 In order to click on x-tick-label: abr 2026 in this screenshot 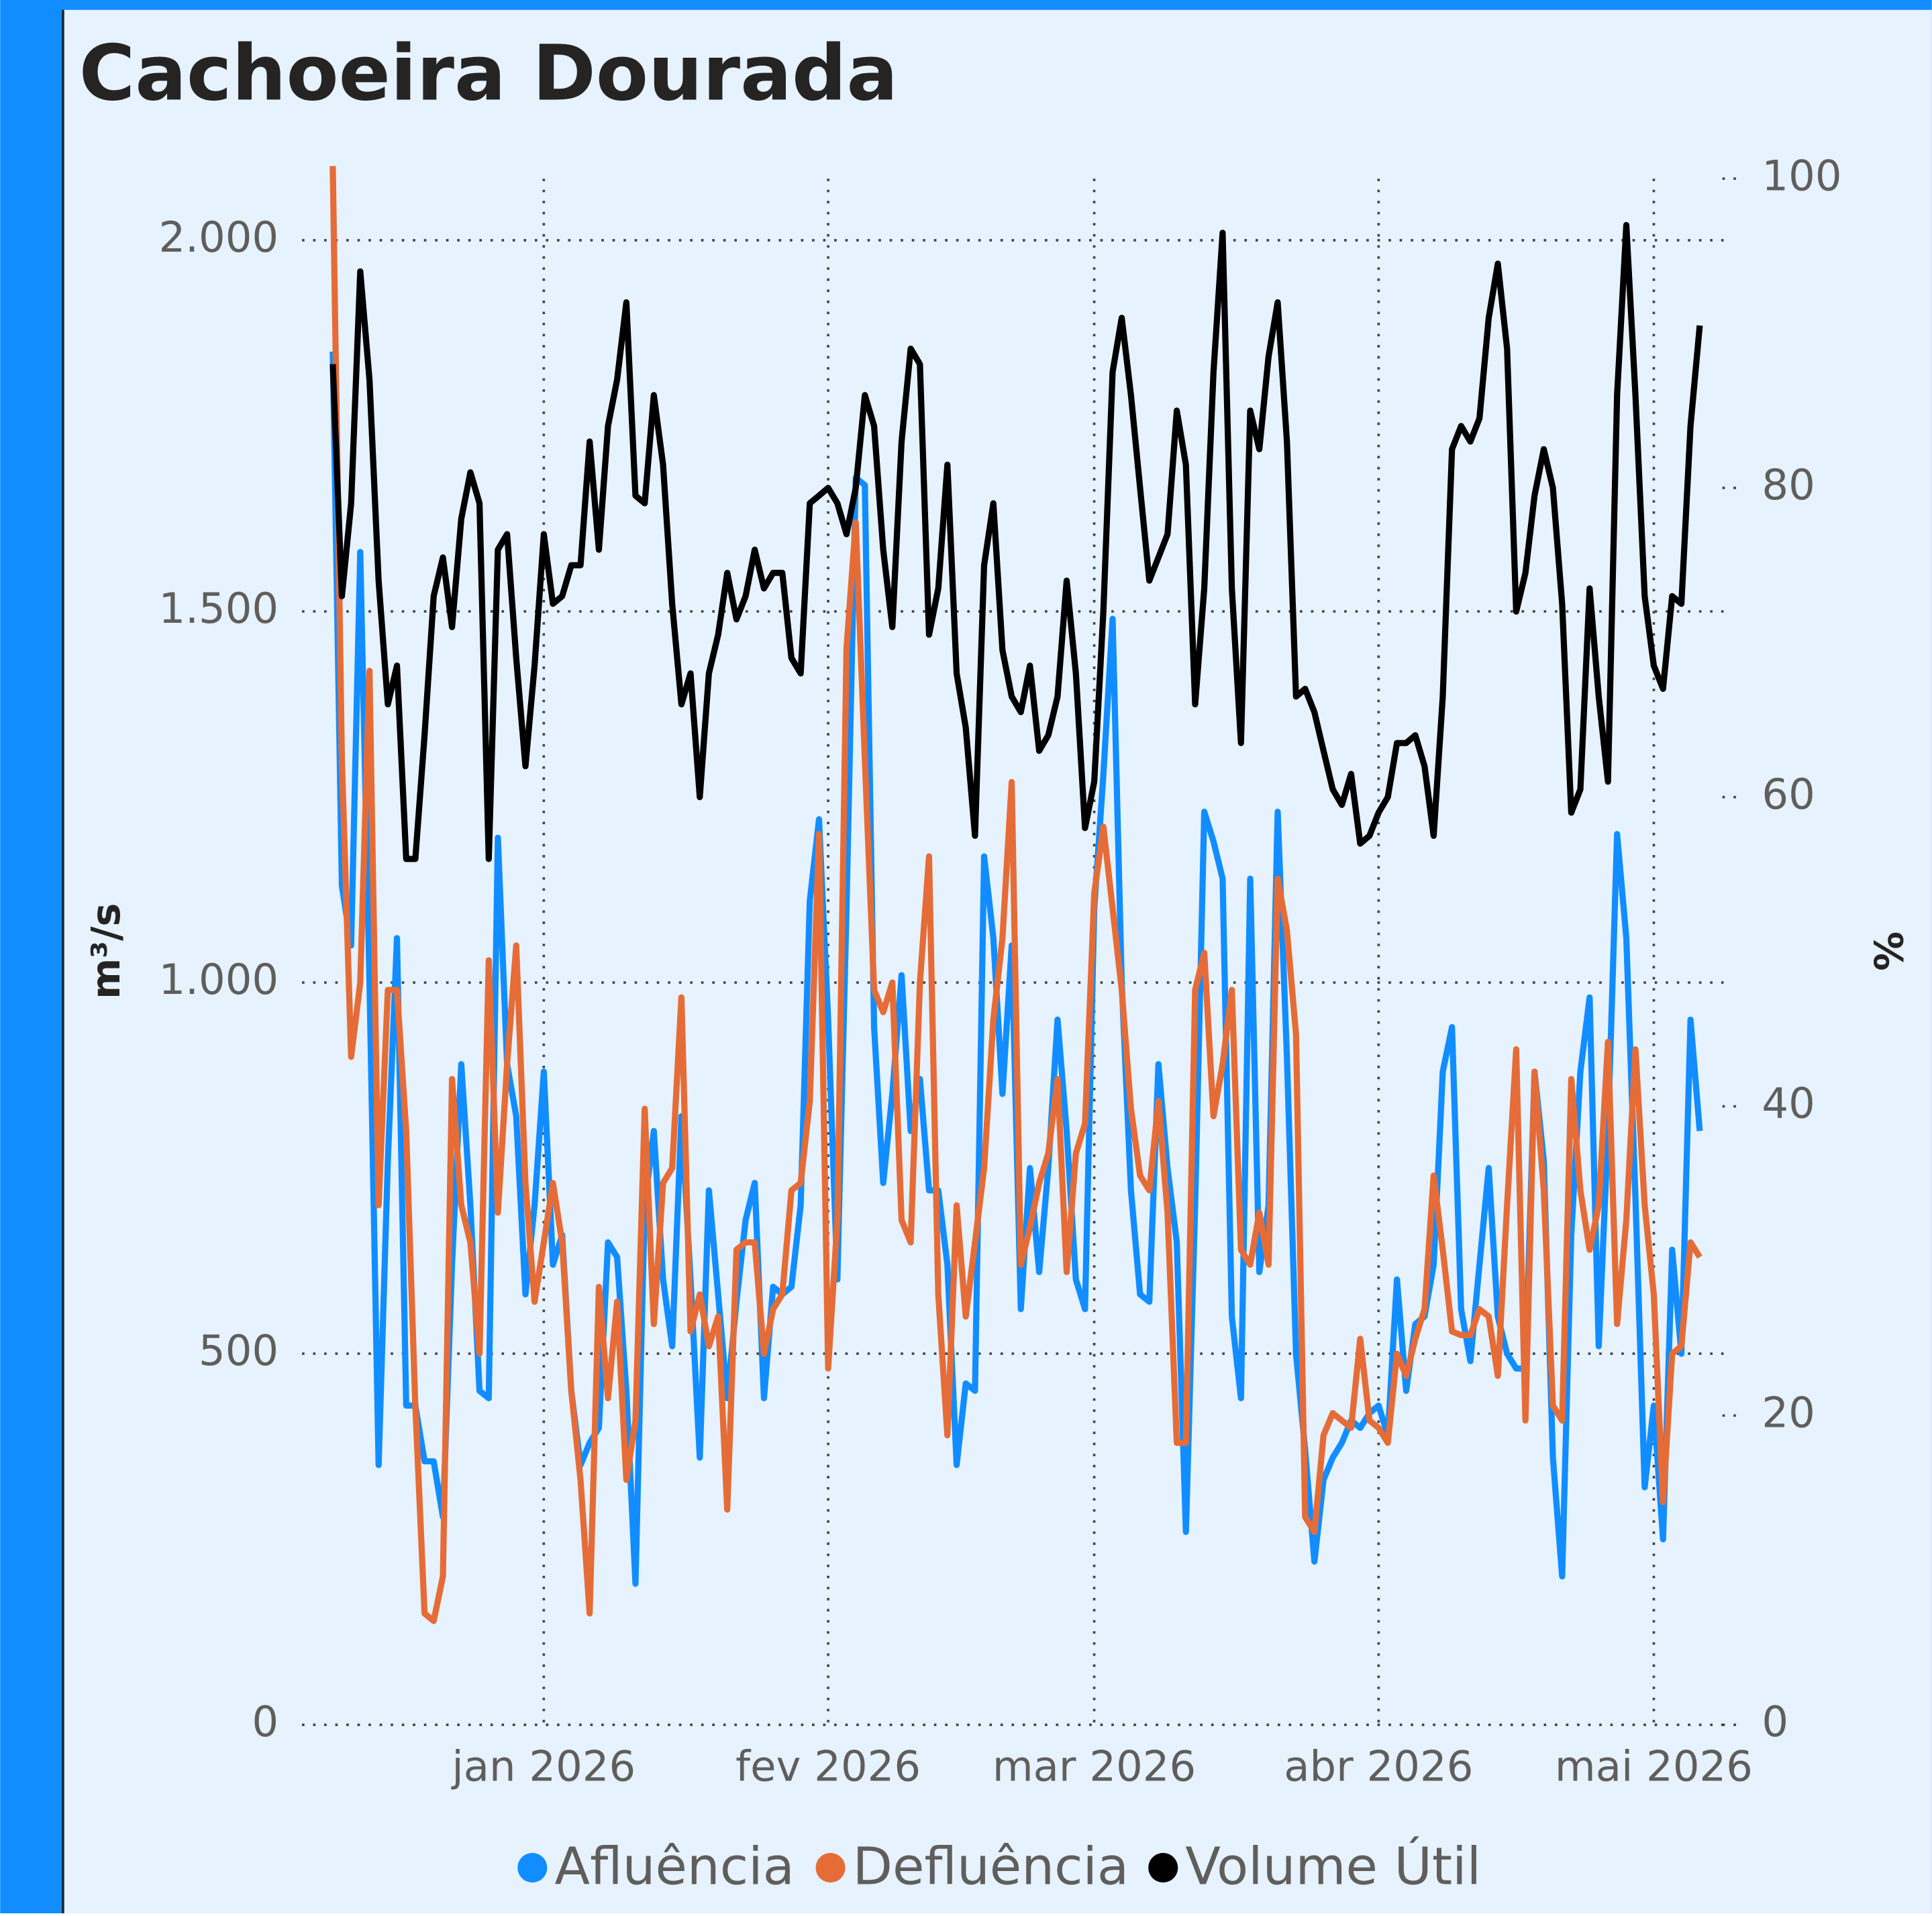, I will do `click(1379, 1767)`.